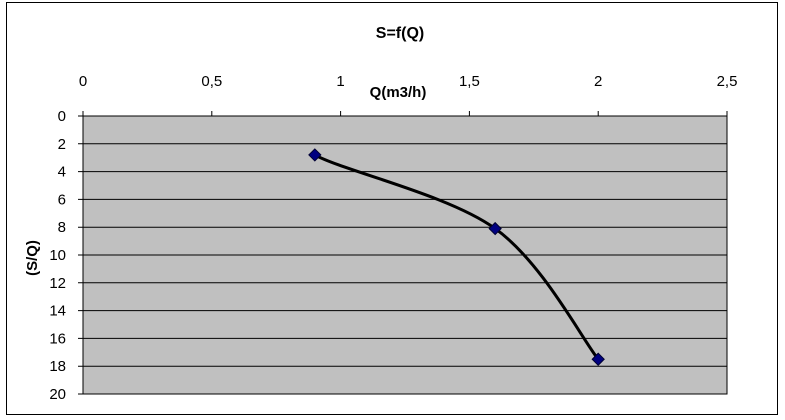 The width and height of the screenshot is (785, 420). Describe the element at coordinates (62, 144) in the screenshot. I see `y-tick-label: 2` at that location.